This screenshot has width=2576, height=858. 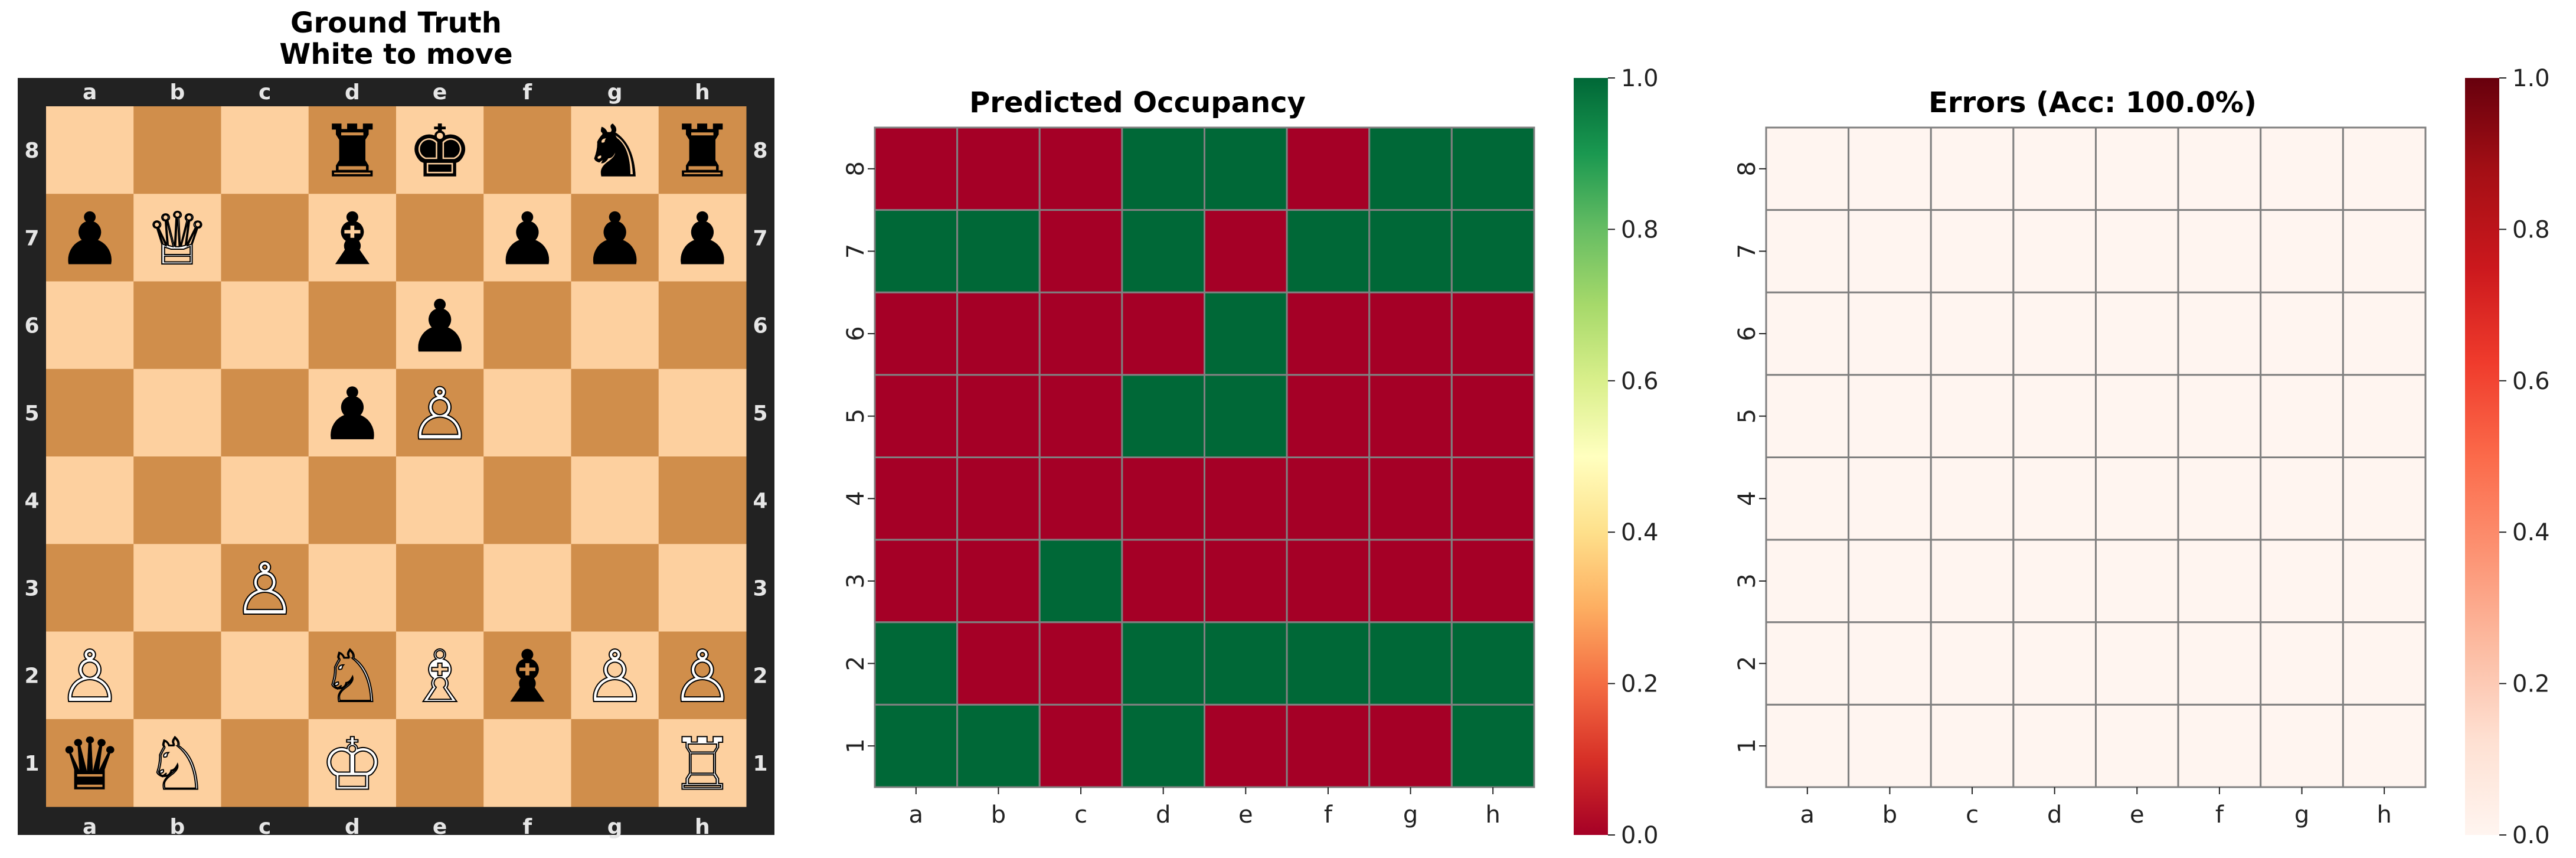 I want to click on errors-cell-h6, so click(x=2384, y=333).